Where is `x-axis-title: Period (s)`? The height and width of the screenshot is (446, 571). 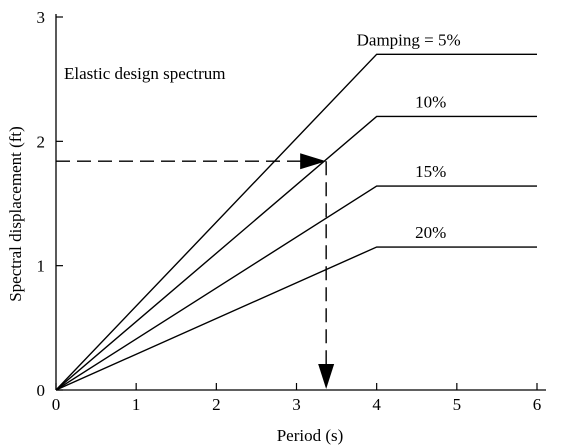
x-axis-title: Period (s) is located at coordinates (310, 435).